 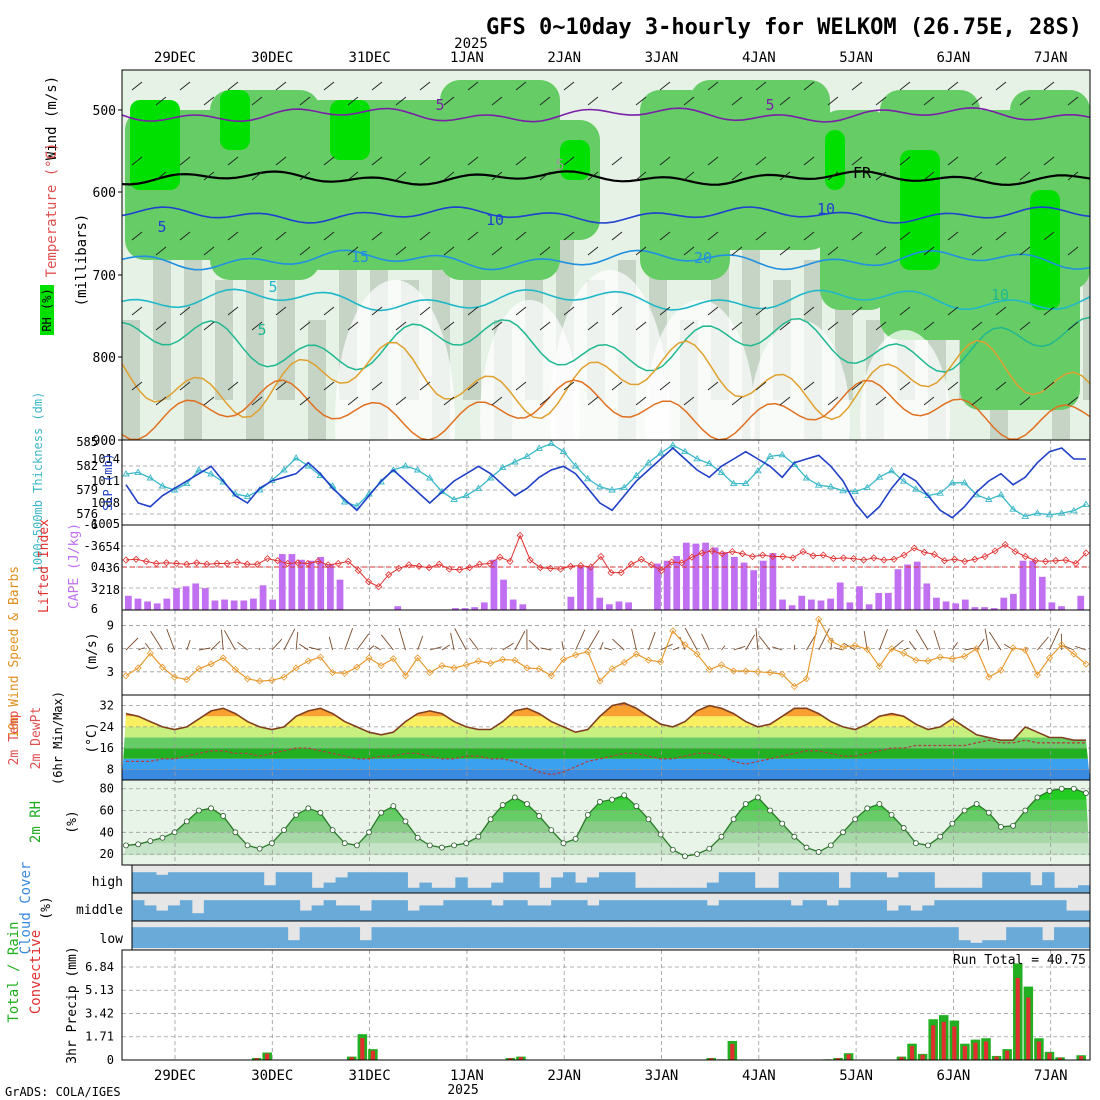 I want to click on temp2m-panel: 32 24 16 8 2m Temp 2m DewPt (6hr Min/Max) (°C), so click(x=549, y=738).